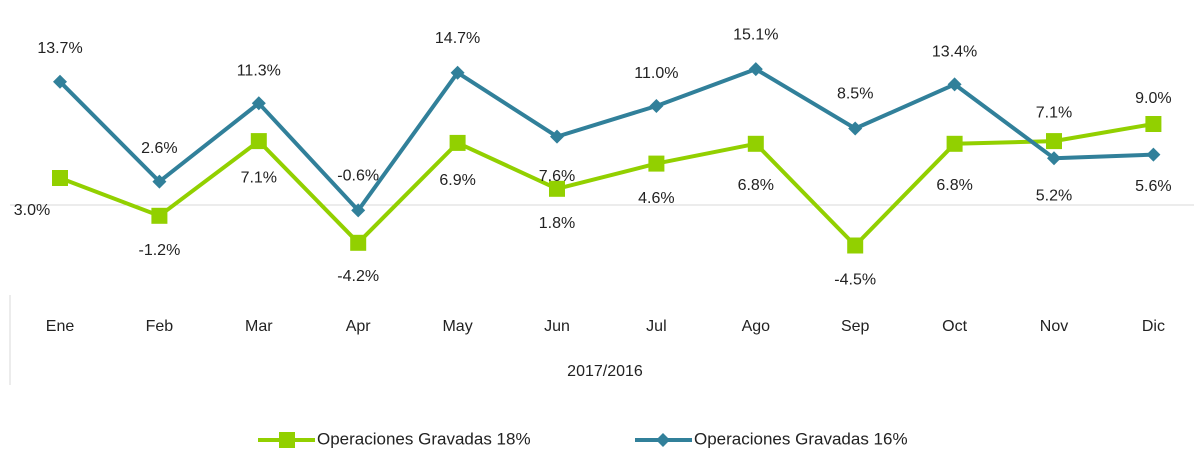  I want to click on data-label: 1.8%, so click(557, 223).